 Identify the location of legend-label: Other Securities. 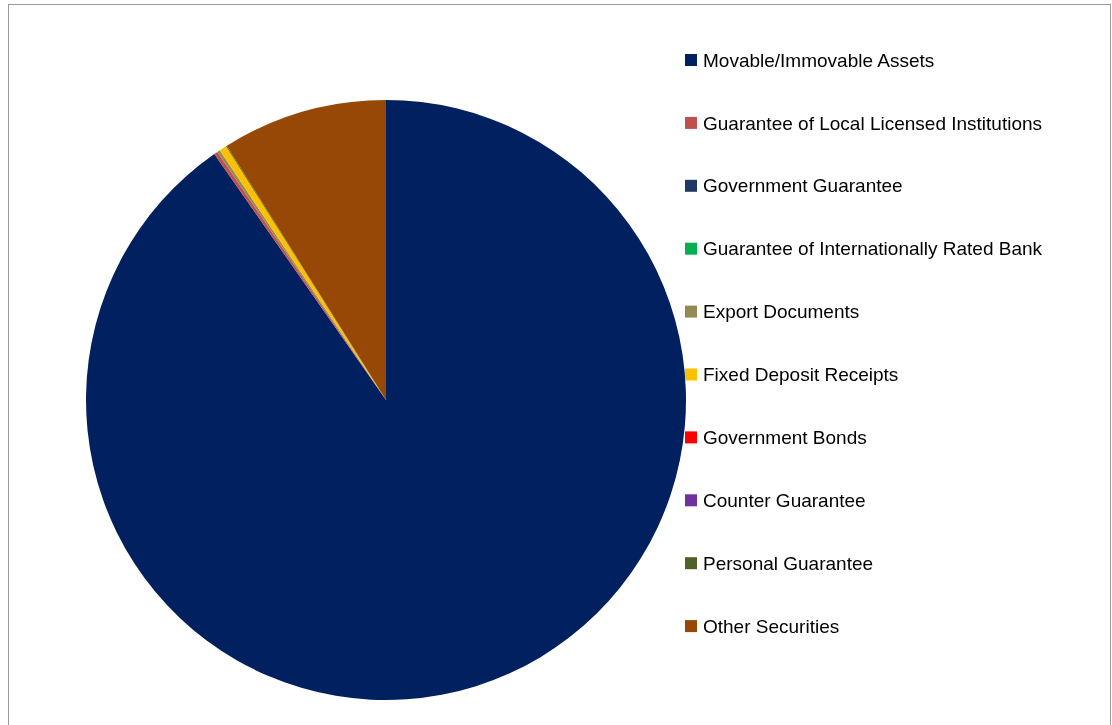
(771, 626).